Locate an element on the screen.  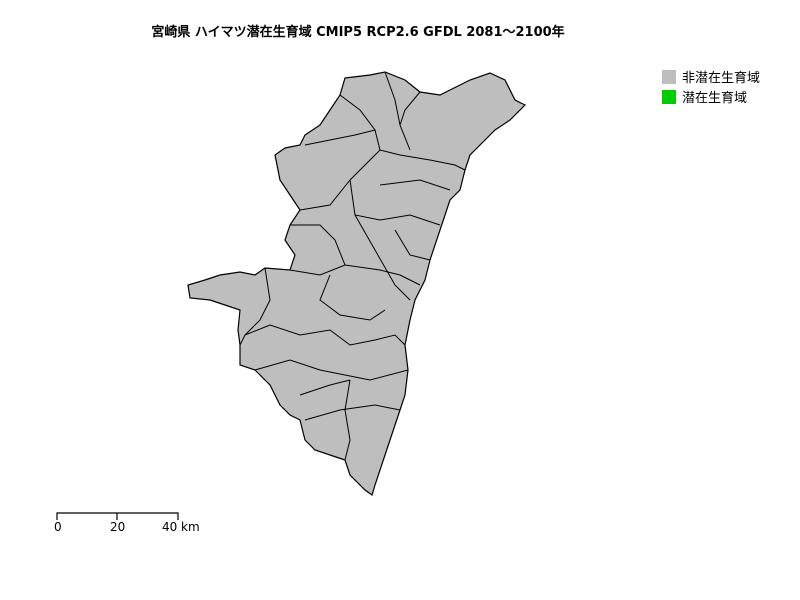
scale-unit: km is located at coordinates (190, 527).